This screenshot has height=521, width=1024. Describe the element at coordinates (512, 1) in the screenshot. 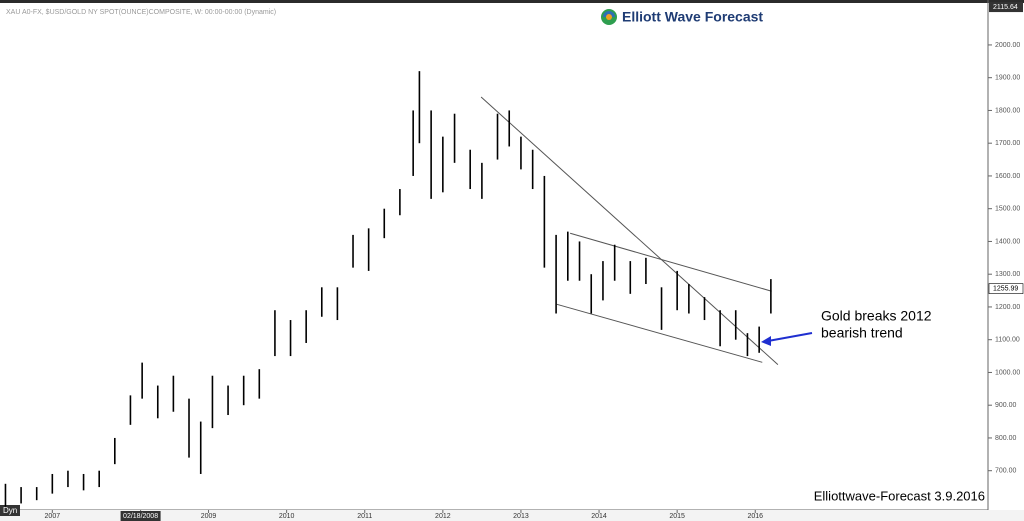

I see `top-border` at that location.